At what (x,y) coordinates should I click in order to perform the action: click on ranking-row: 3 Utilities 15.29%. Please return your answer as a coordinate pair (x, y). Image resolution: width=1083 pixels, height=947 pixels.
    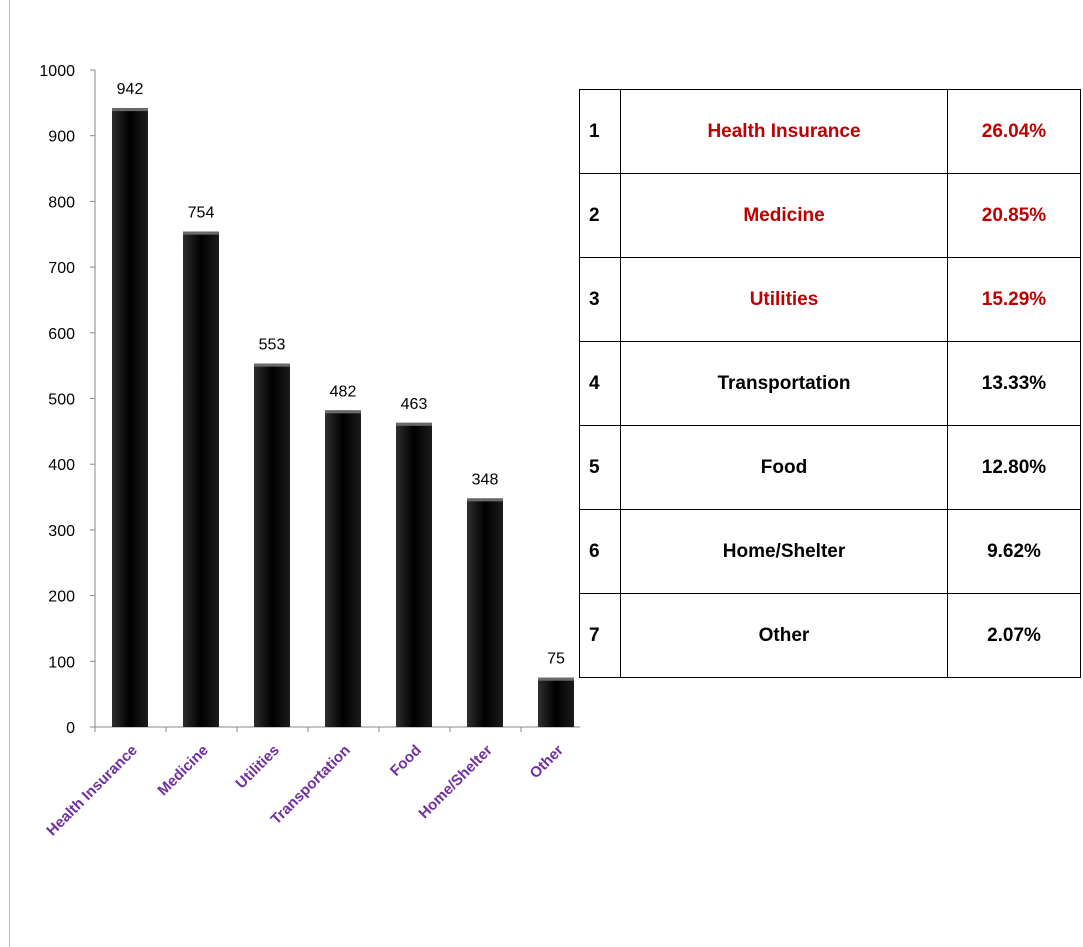
    Looking at the image, I should click on (830, 299).